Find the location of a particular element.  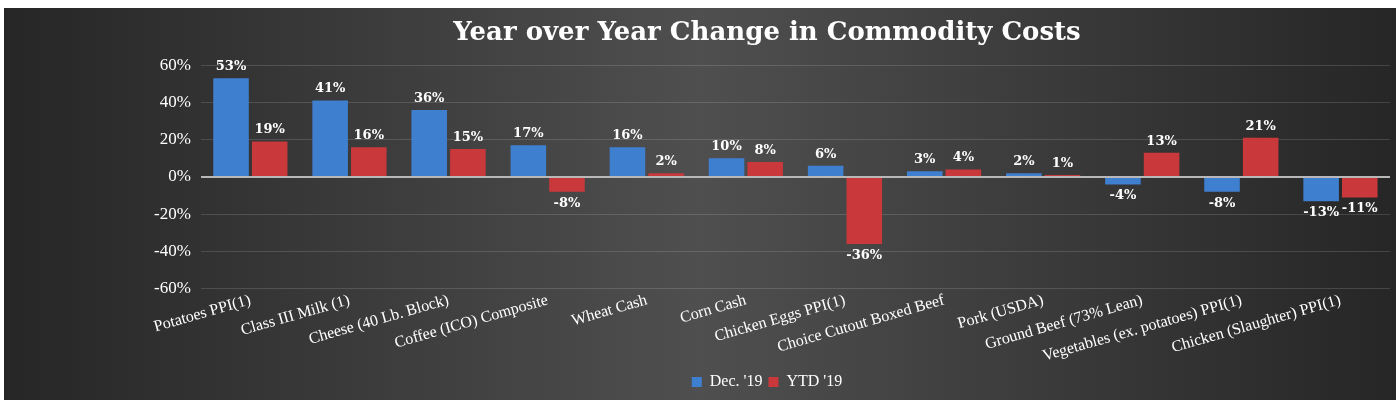

data-label: 41% is located at coordinates (330, 88).